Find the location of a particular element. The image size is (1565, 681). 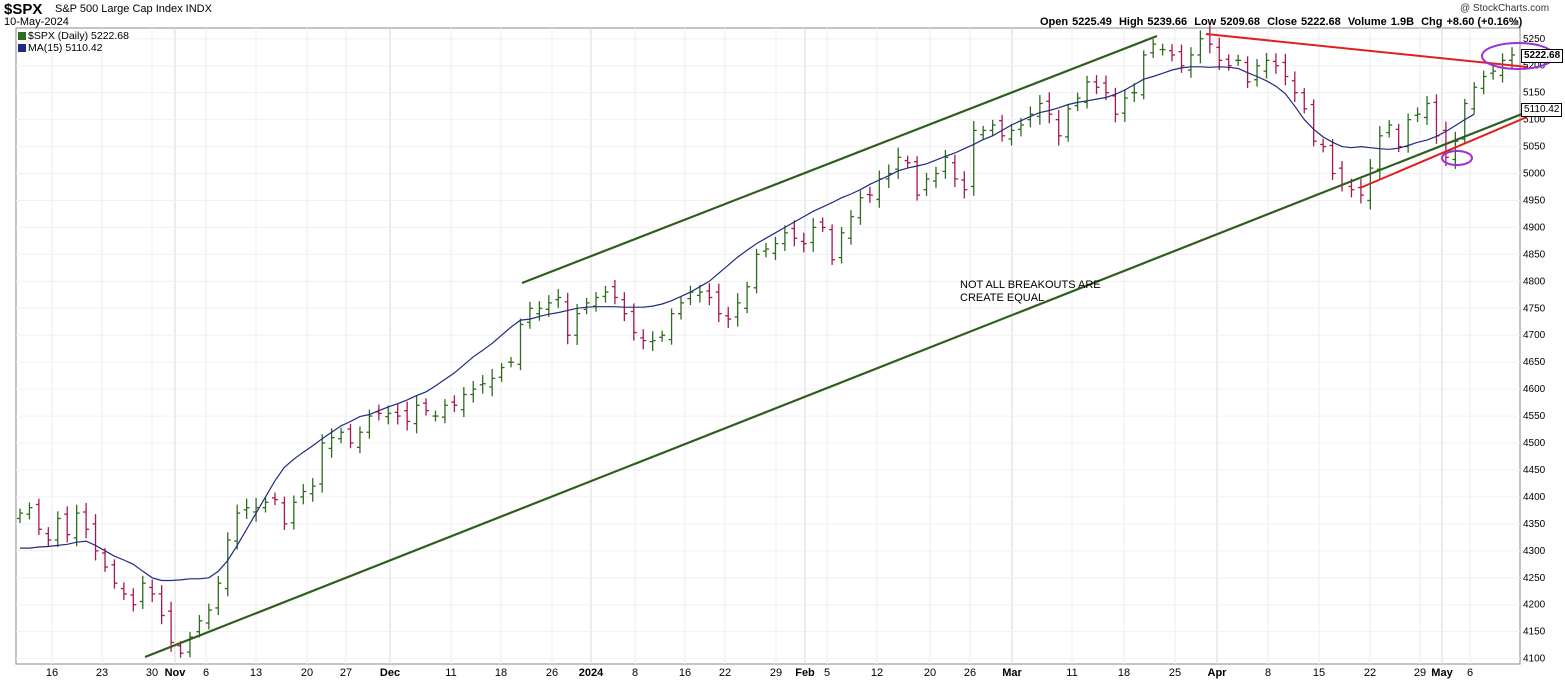

ma-swatch-icon is located at coordinates (22, 48).